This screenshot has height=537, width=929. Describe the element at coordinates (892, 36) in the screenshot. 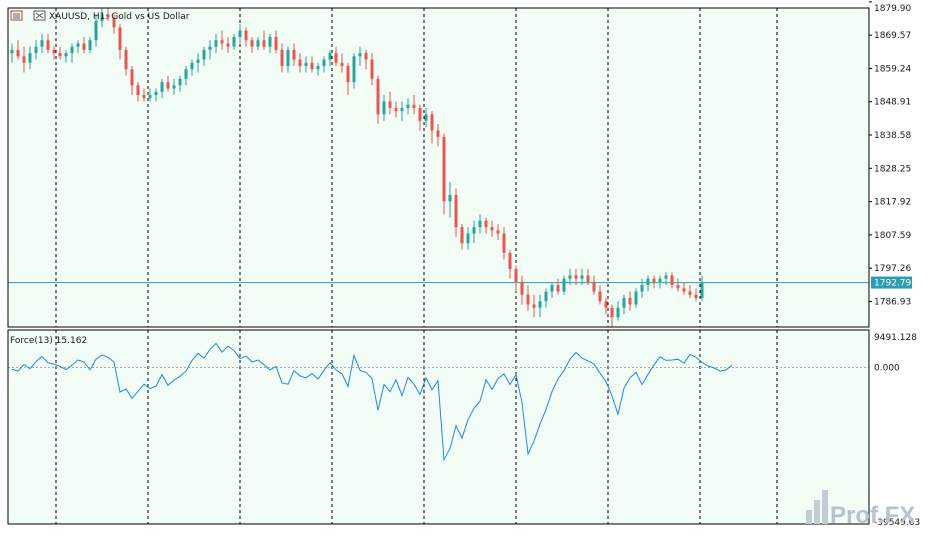

I see `price-tick-label: 1869.57` at that location.